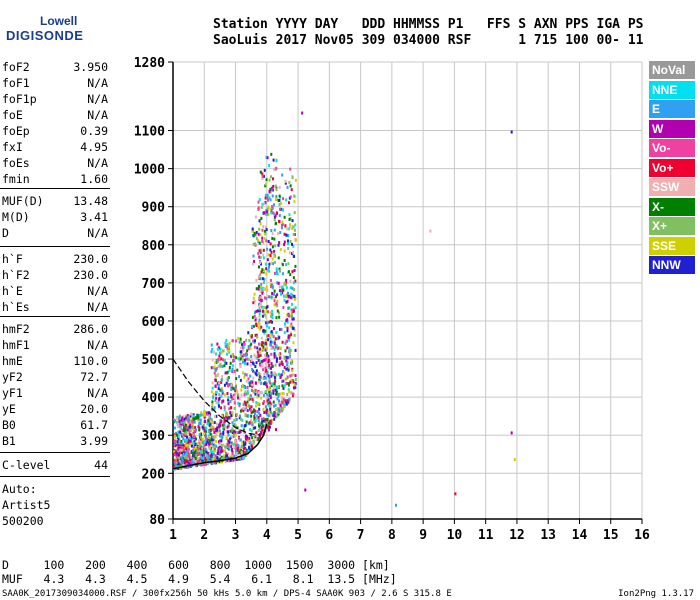 Image resolution: width=700 pixels, height=600 pixels. Describe the element at coordinates (16, 275) in the screenshot. I see `param-name: h`F2` at that location.